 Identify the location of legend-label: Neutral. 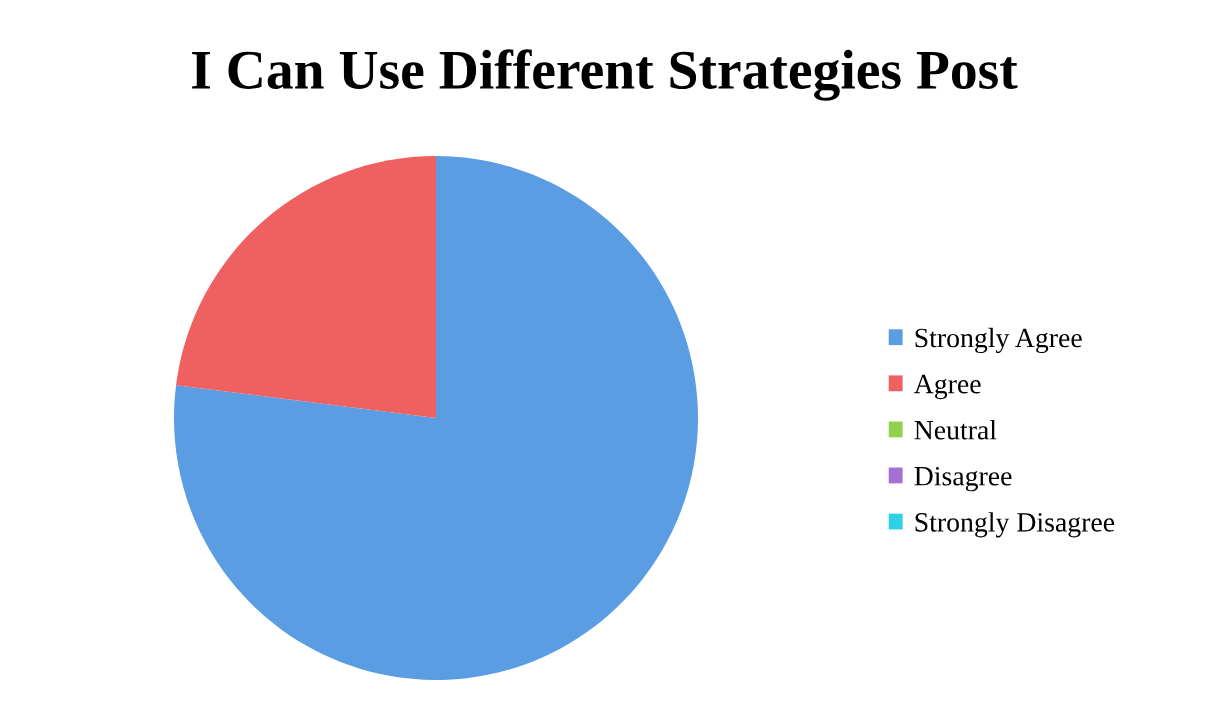
(955, 430).